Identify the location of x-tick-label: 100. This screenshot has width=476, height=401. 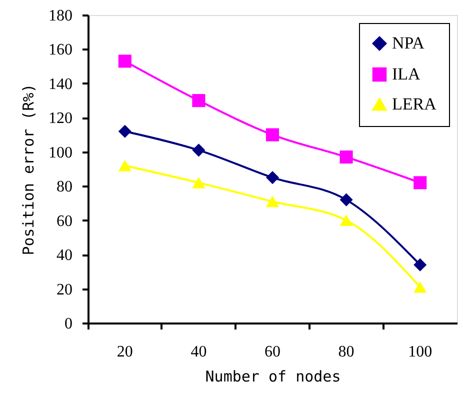
(420, 352).